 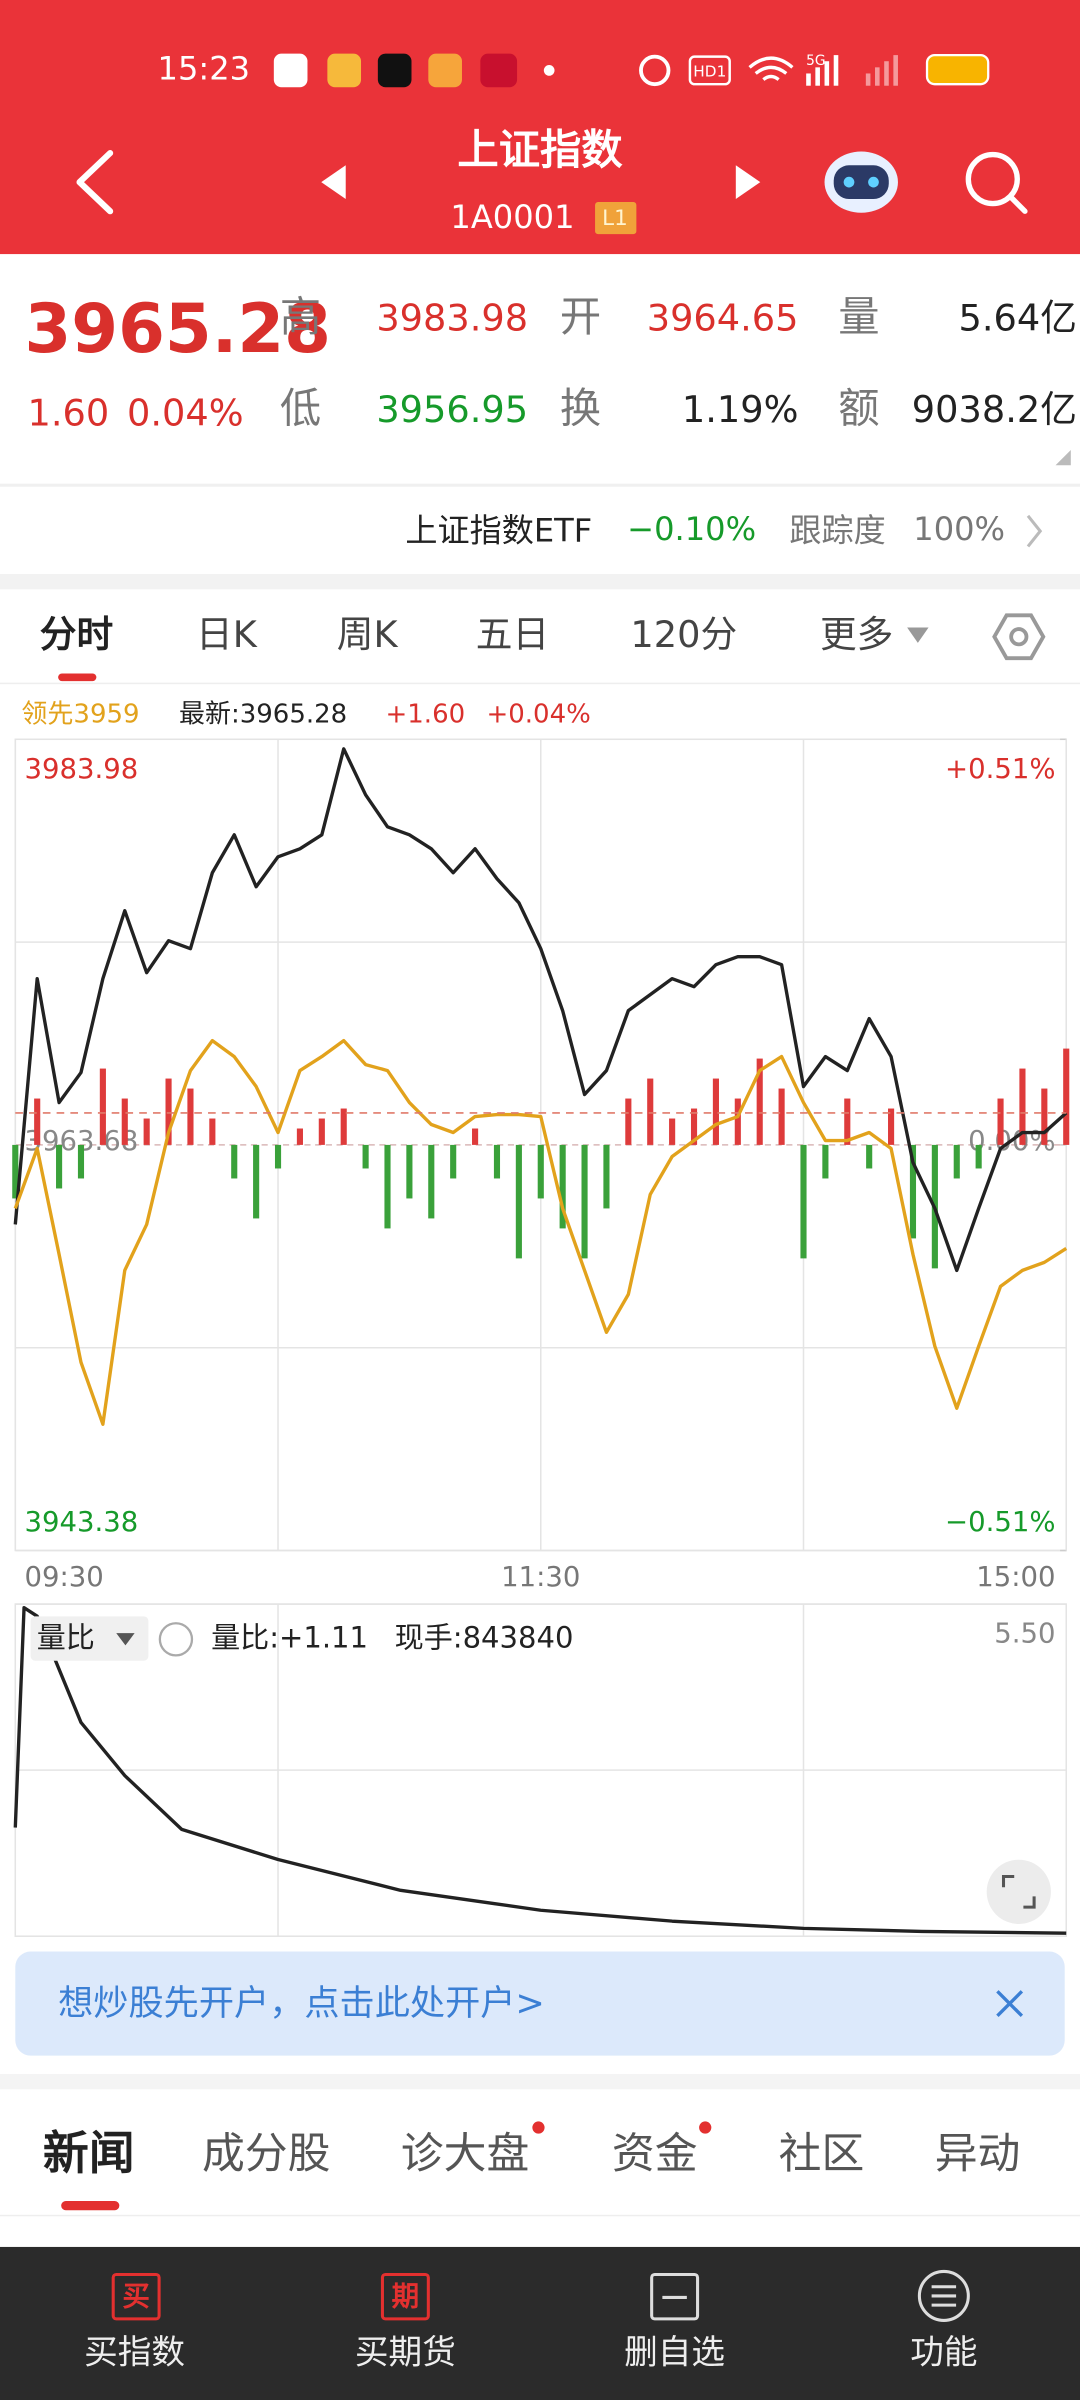 What do you see at coordinates (861, 182) in the screenshot?
I see `robot-button` at bounding box center [861, 182].